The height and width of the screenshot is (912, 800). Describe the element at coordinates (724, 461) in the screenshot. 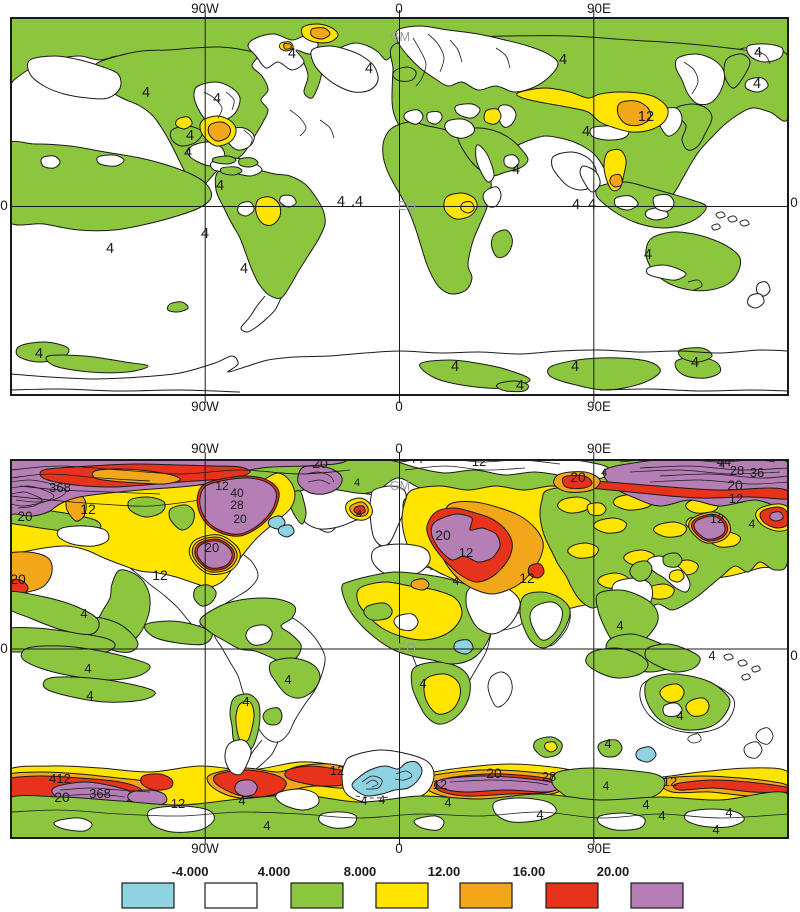

I see `svg-text: 44` at that location.